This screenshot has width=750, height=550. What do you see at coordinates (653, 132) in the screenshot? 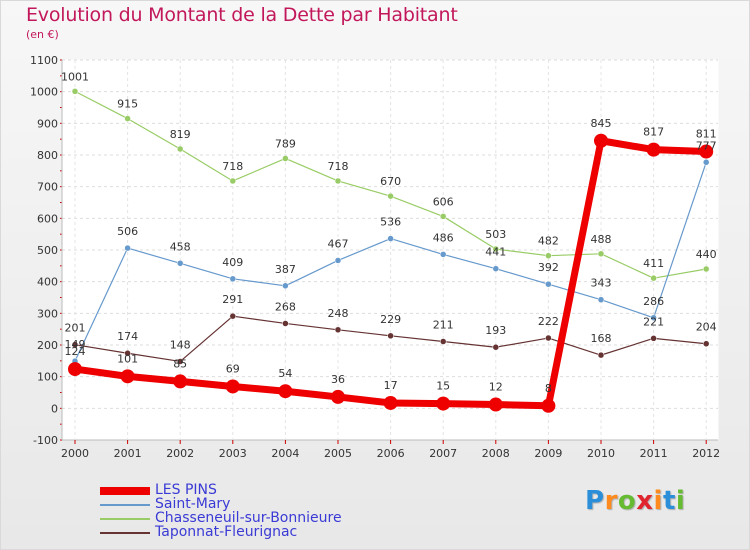
I see `data-label: 817` at bounding box center [653, 132].